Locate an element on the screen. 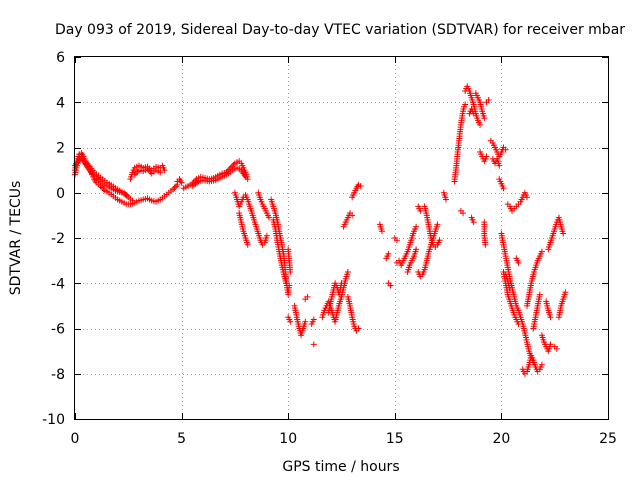 The image size is (640, 480). y-tick-label: -6 is located at coordinates (58, 330).